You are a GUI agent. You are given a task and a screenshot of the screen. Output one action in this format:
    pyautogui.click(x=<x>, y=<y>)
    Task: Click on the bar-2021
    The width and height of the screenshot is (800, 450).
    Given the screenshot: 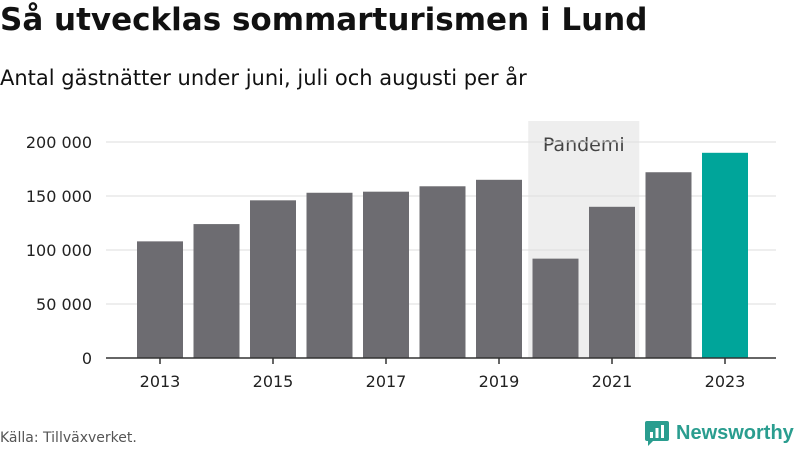 What is the action you would take?
    pyautogui.click(x=612, y=282)
    